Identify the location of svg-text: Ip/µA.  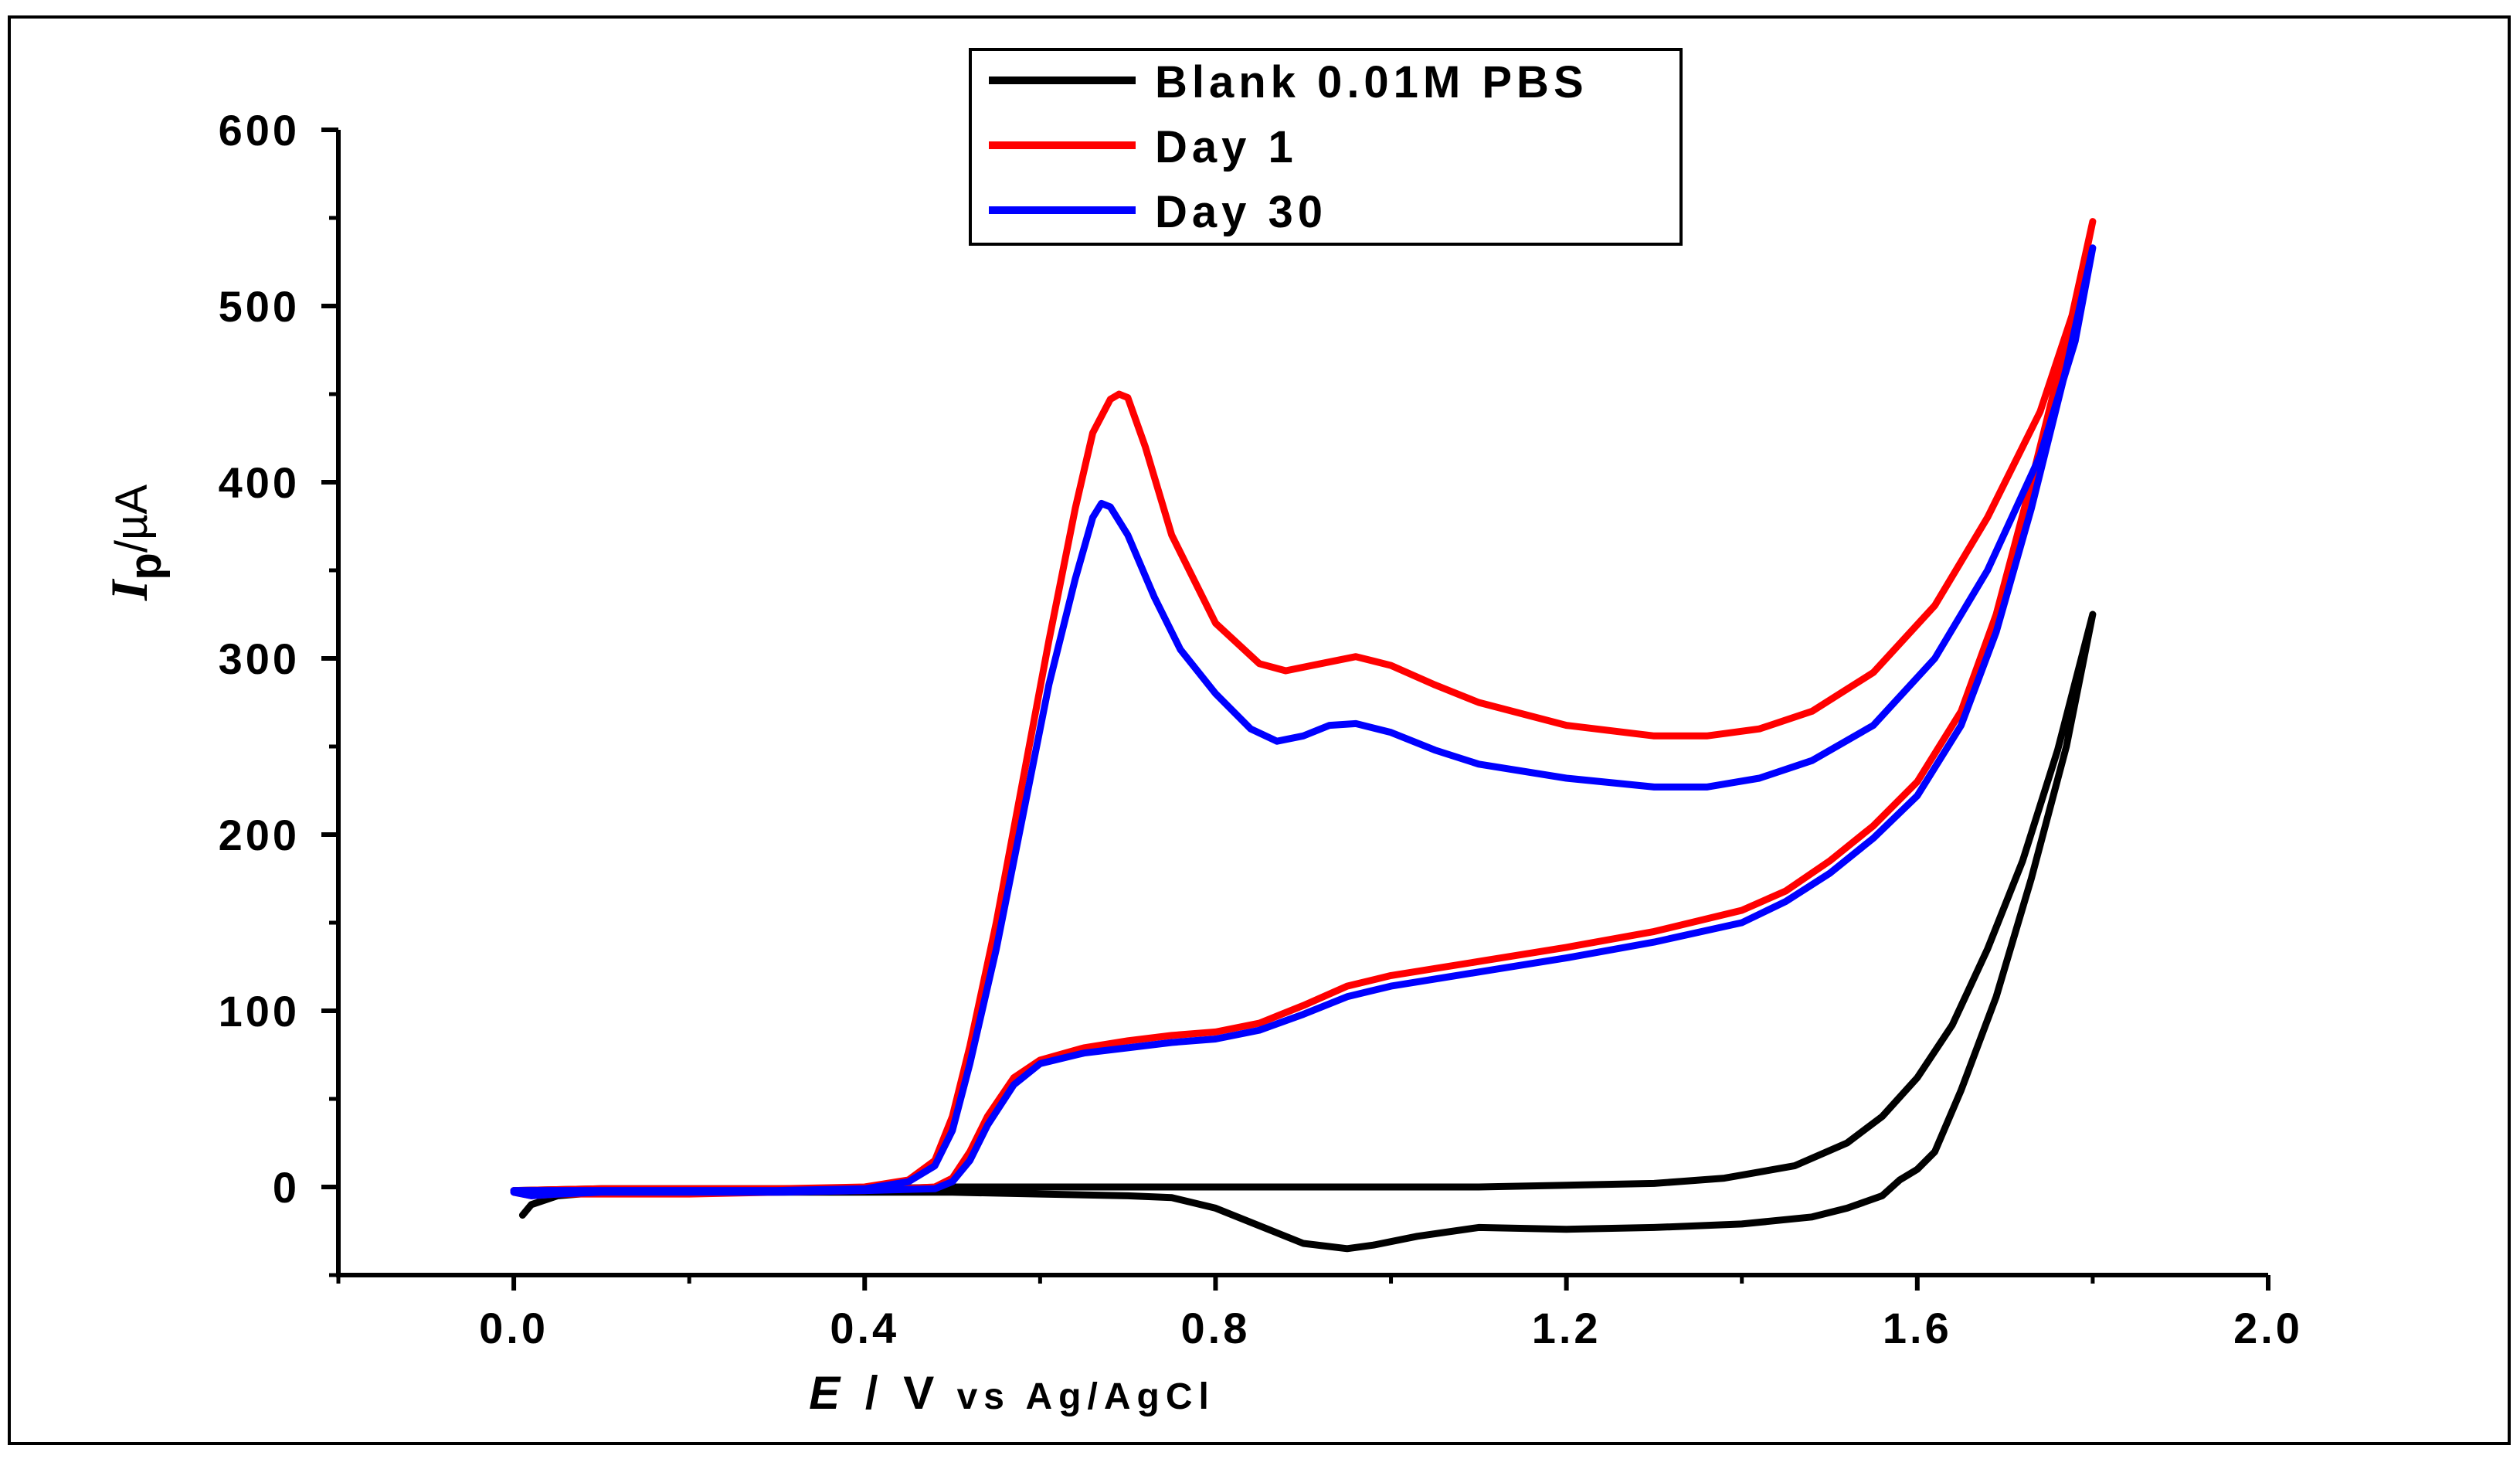
(135, 543).